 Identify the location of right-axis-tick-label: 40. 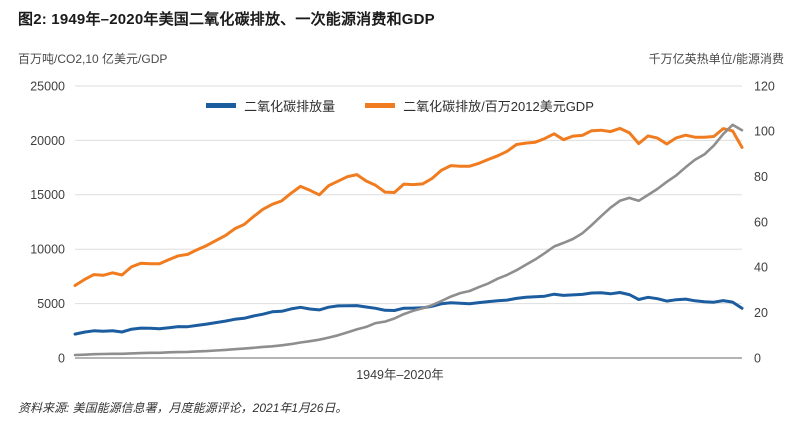
(761, 268).